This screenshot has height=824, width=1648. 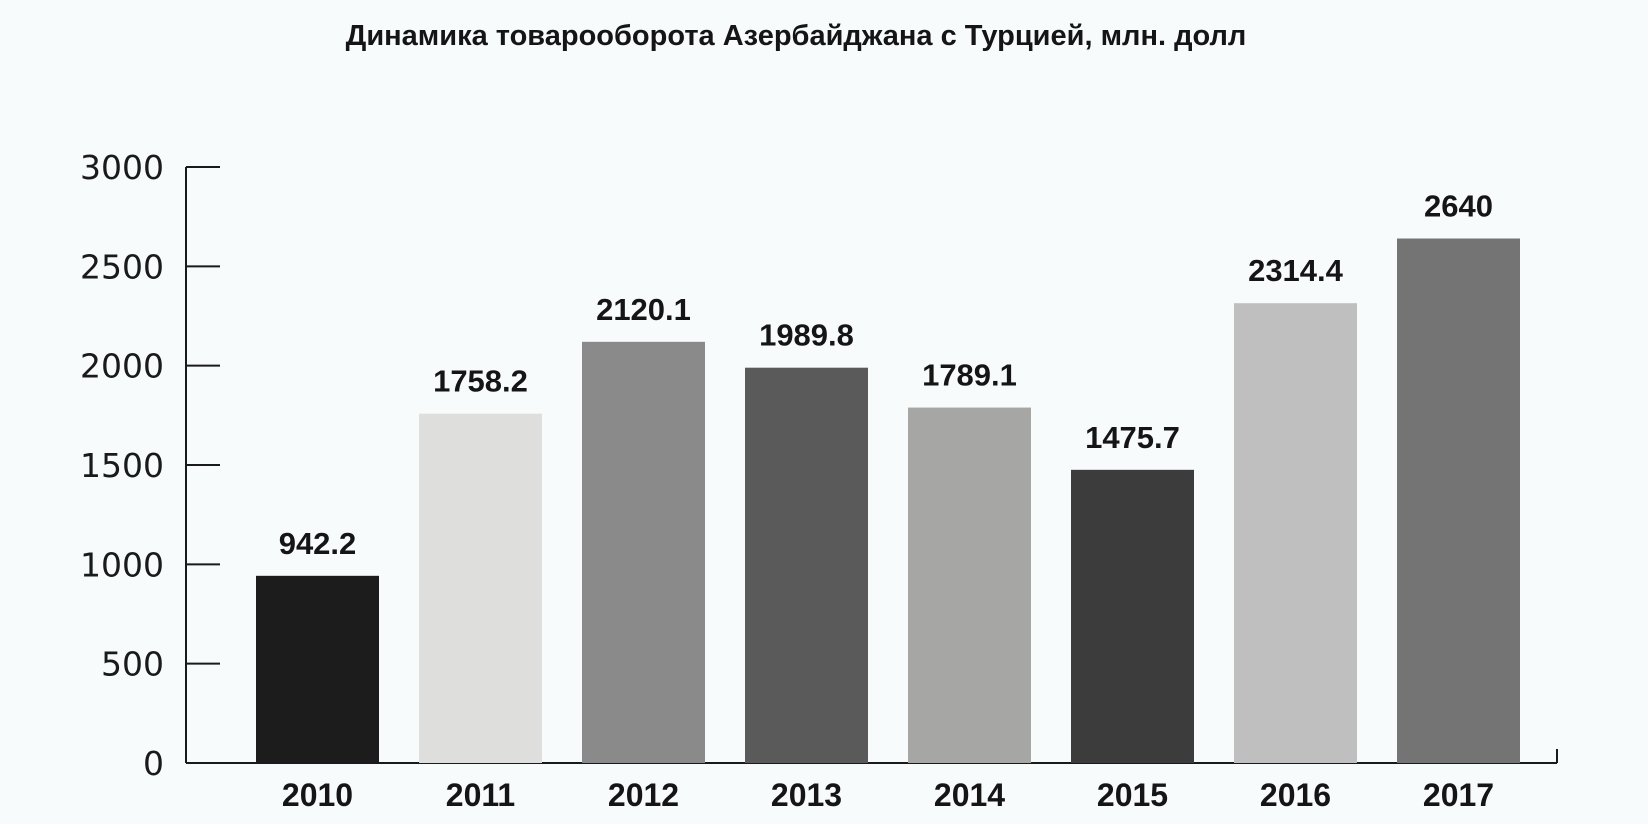 What do you see at coordinates (480, 588) in the screenshot?
I see `bar-2011` at bounding box center [480, 588].